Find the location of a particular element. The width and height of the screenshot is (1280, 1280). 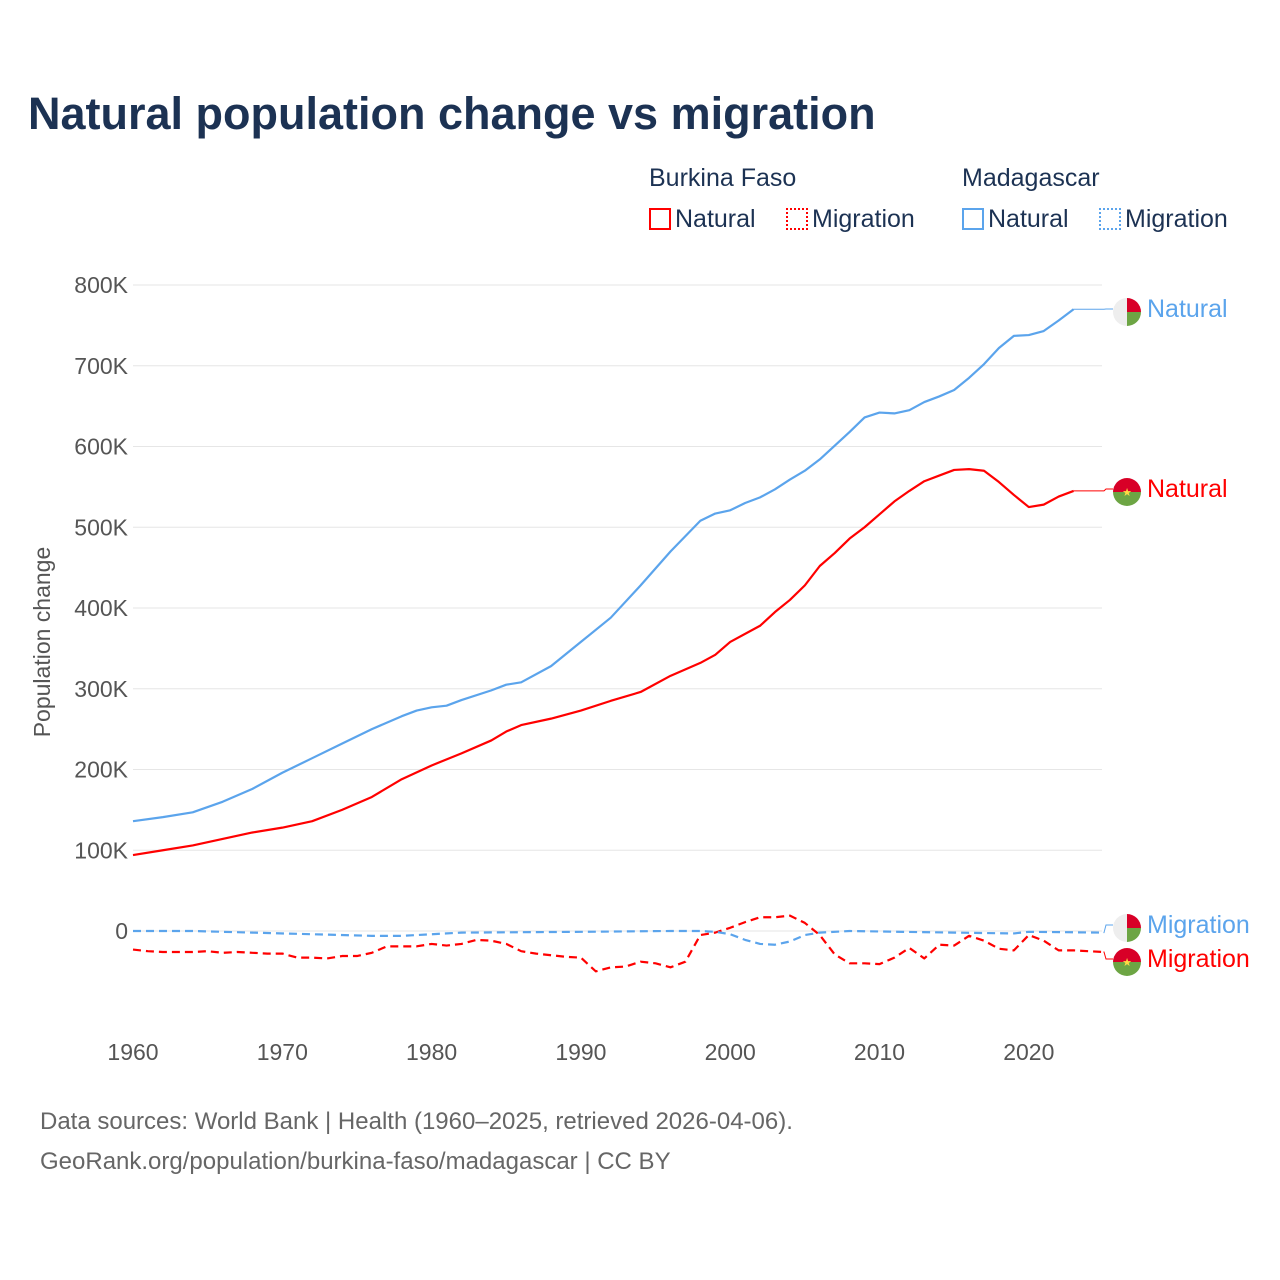

series-line-madagascar-migration is located at coordinates (618, 937).